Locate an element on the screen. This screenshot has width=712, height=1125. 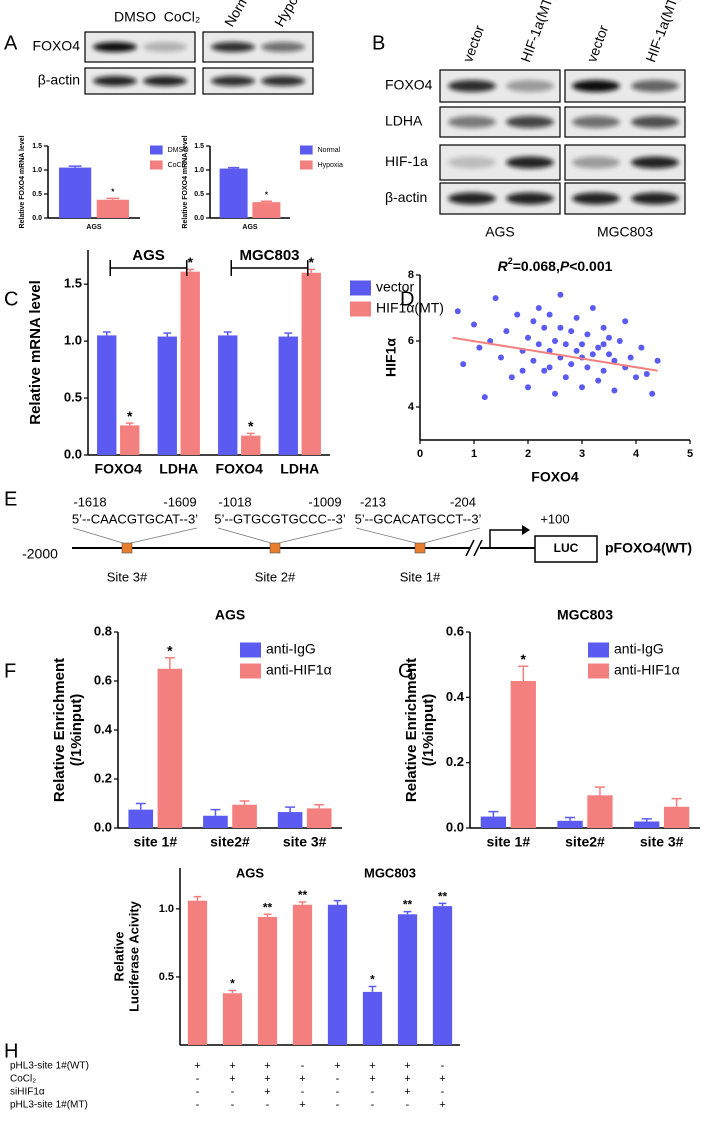
lane-label: HIF-1a(MT) is located at coordinates (662, 32).